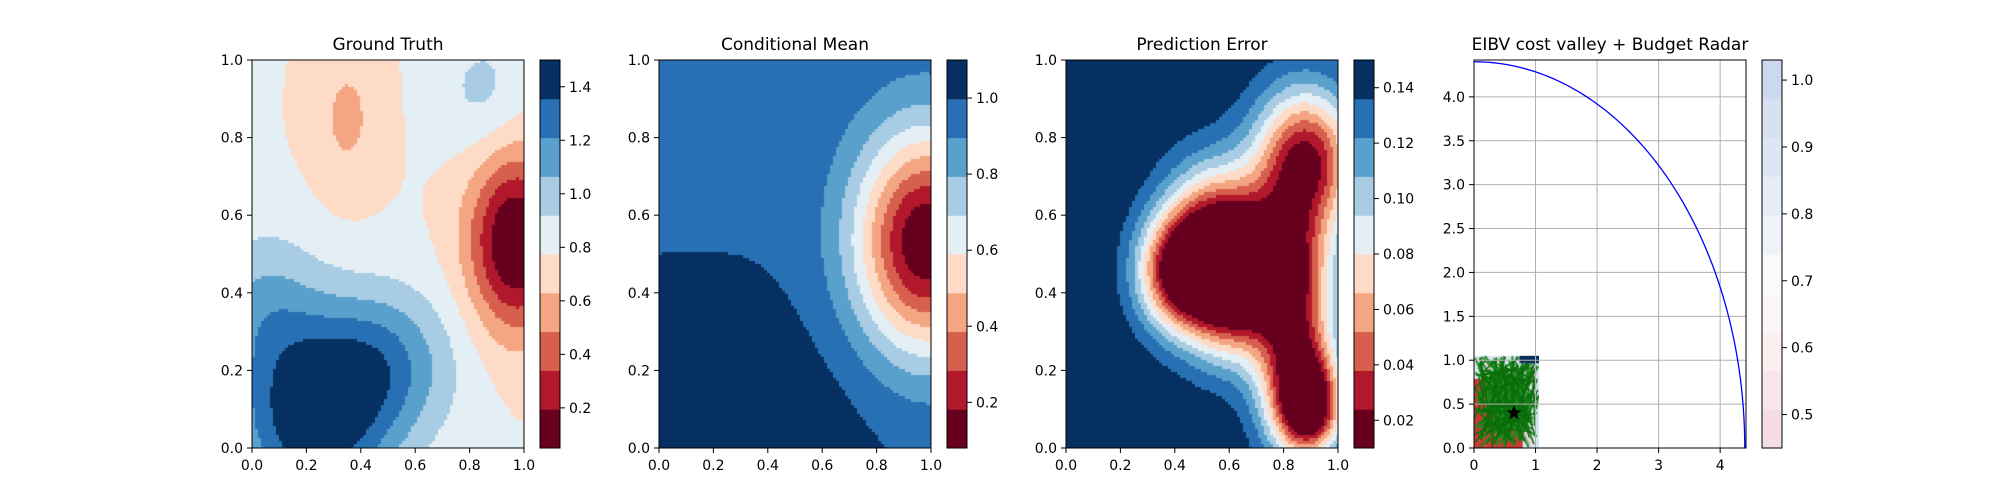 The height and width of the screenshot is (500, 2000). What do you see at coordinates (1454, 98) in the screenshot?
I see `y-tick-label: 4.0` at bounding box center [1454, 98].